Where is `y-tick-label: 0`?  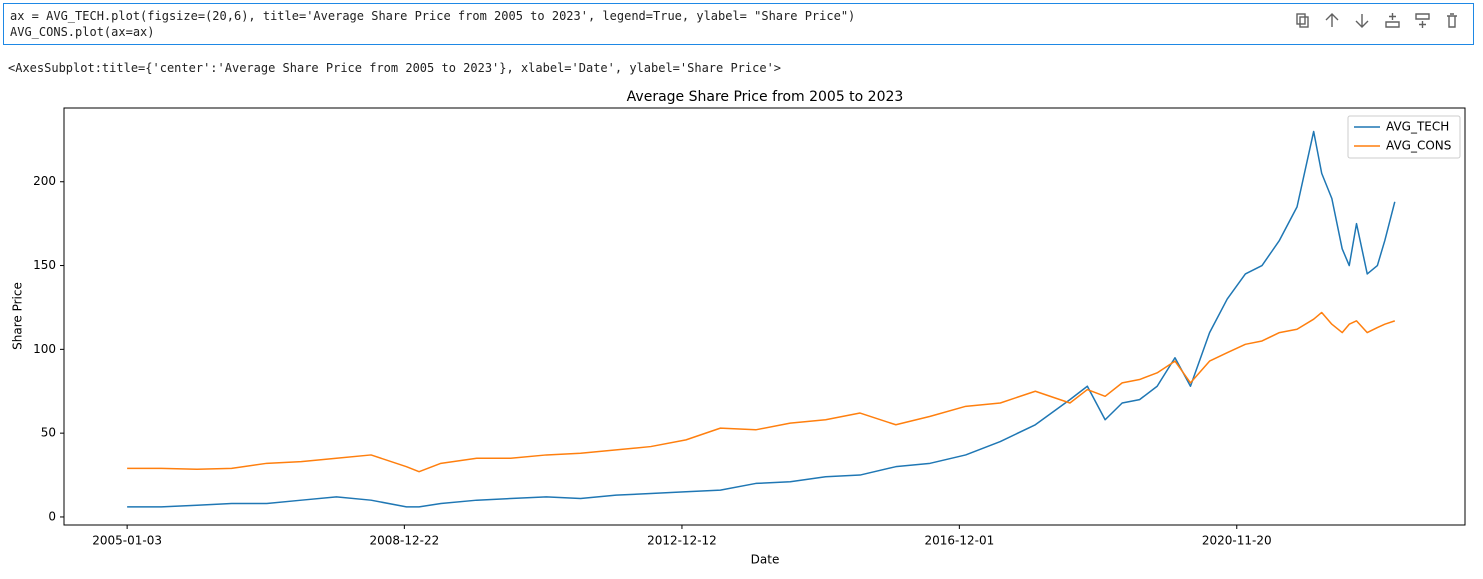
y-tick-label: 0 is located at coordinates (52, 516).